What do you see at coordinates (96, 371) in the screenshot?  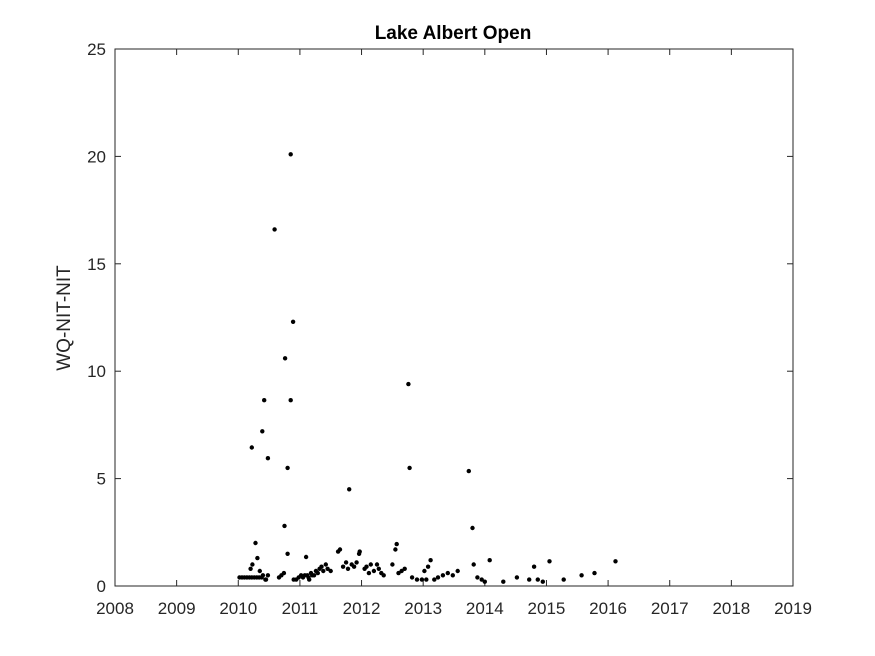 I see `y-tick-label: 10` at bounding box center [96, 371].